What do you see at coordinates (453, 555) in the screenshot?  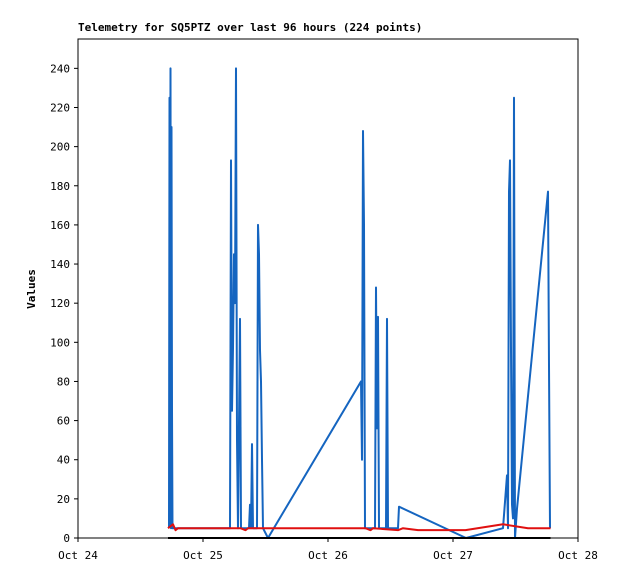 I see `x-tick-label: Oct 27` at bounding box center [453, 555].